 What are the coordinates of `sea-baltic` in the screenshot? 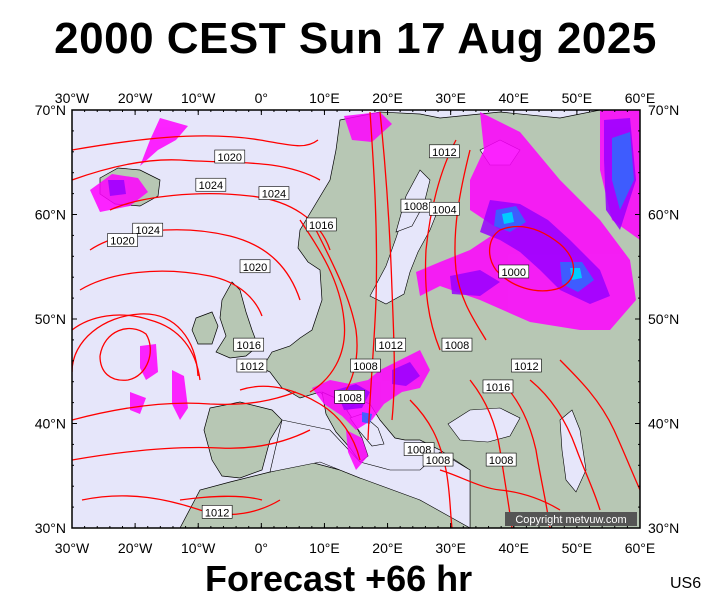 It's located at (404, 251).